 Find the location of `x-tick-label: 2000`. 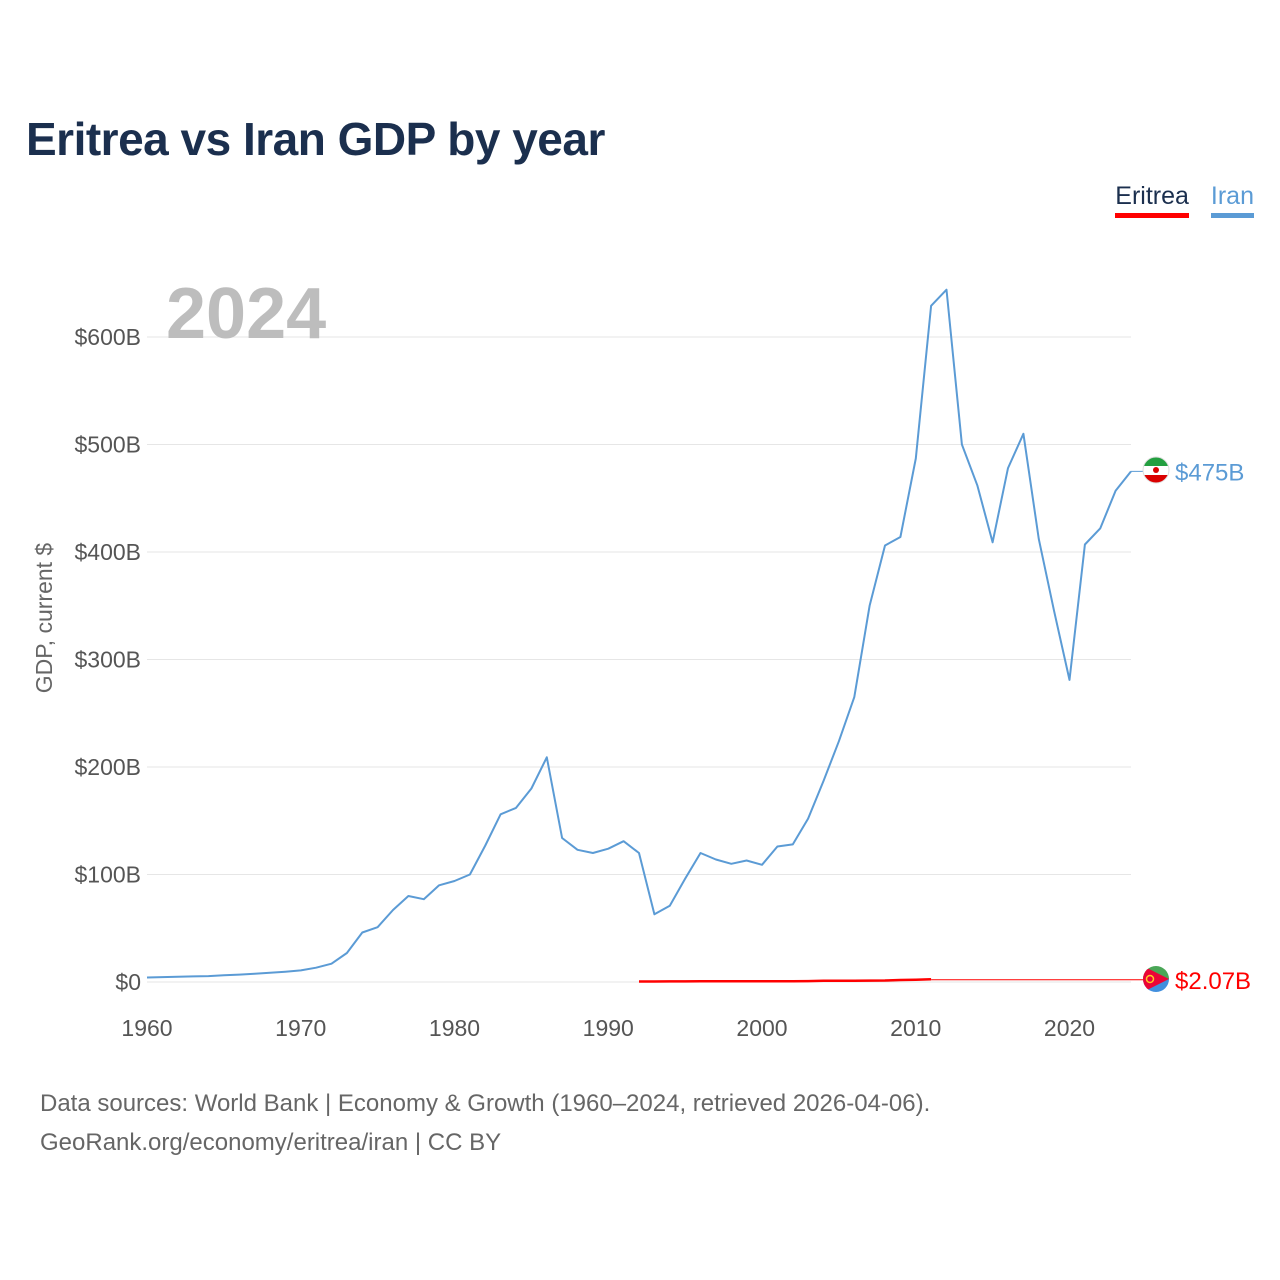

x-tick-label: 2000 is located at coordinates (761, 1028).